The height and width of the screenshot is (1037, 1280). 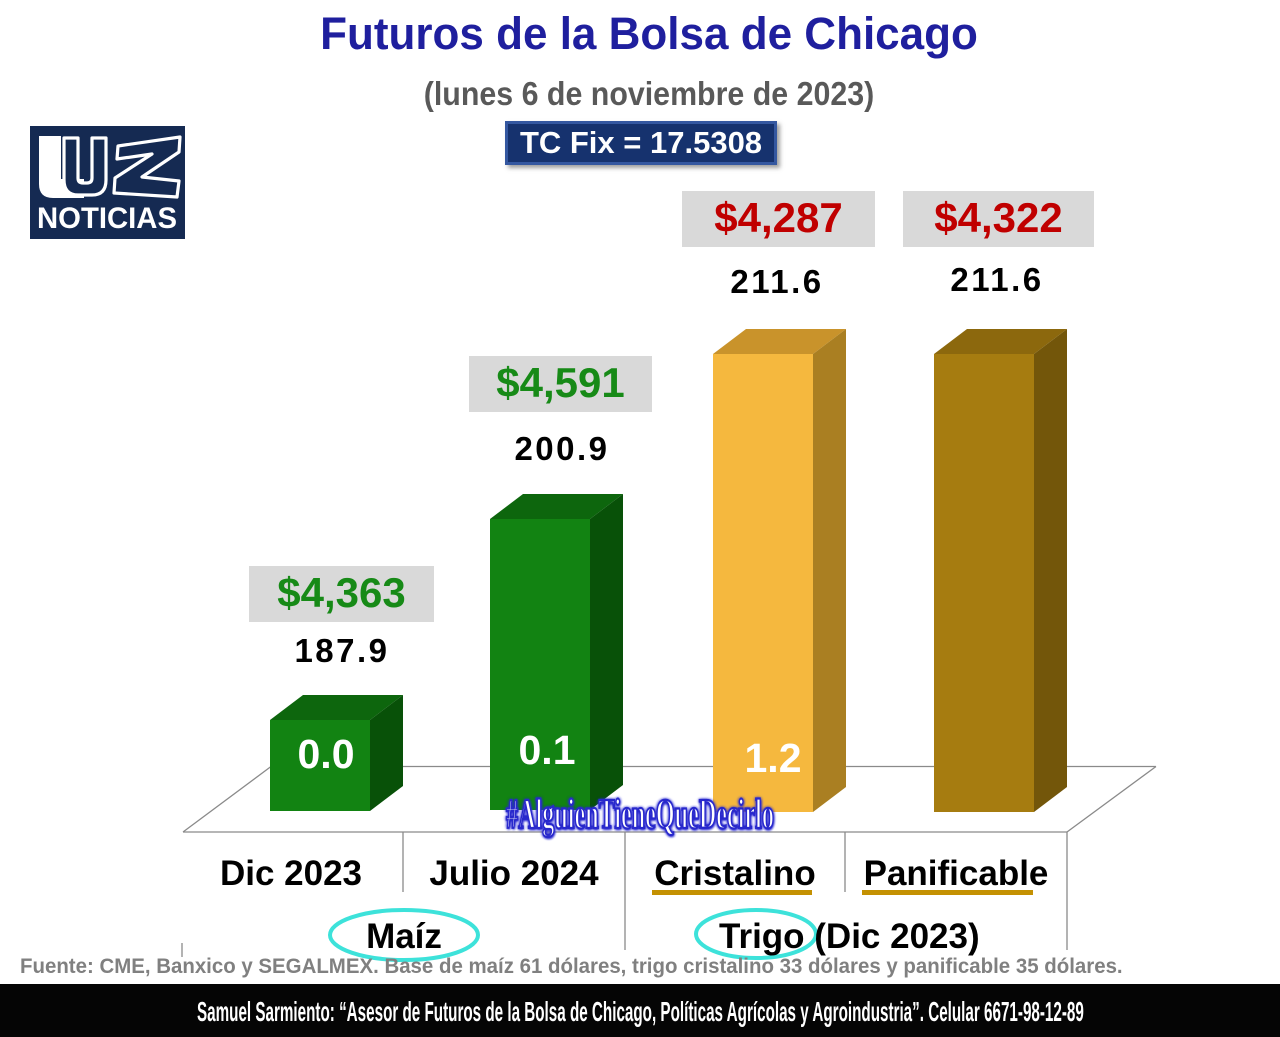 I want to click on svg-text: NOTICIAS, so click(x=107, y=218).